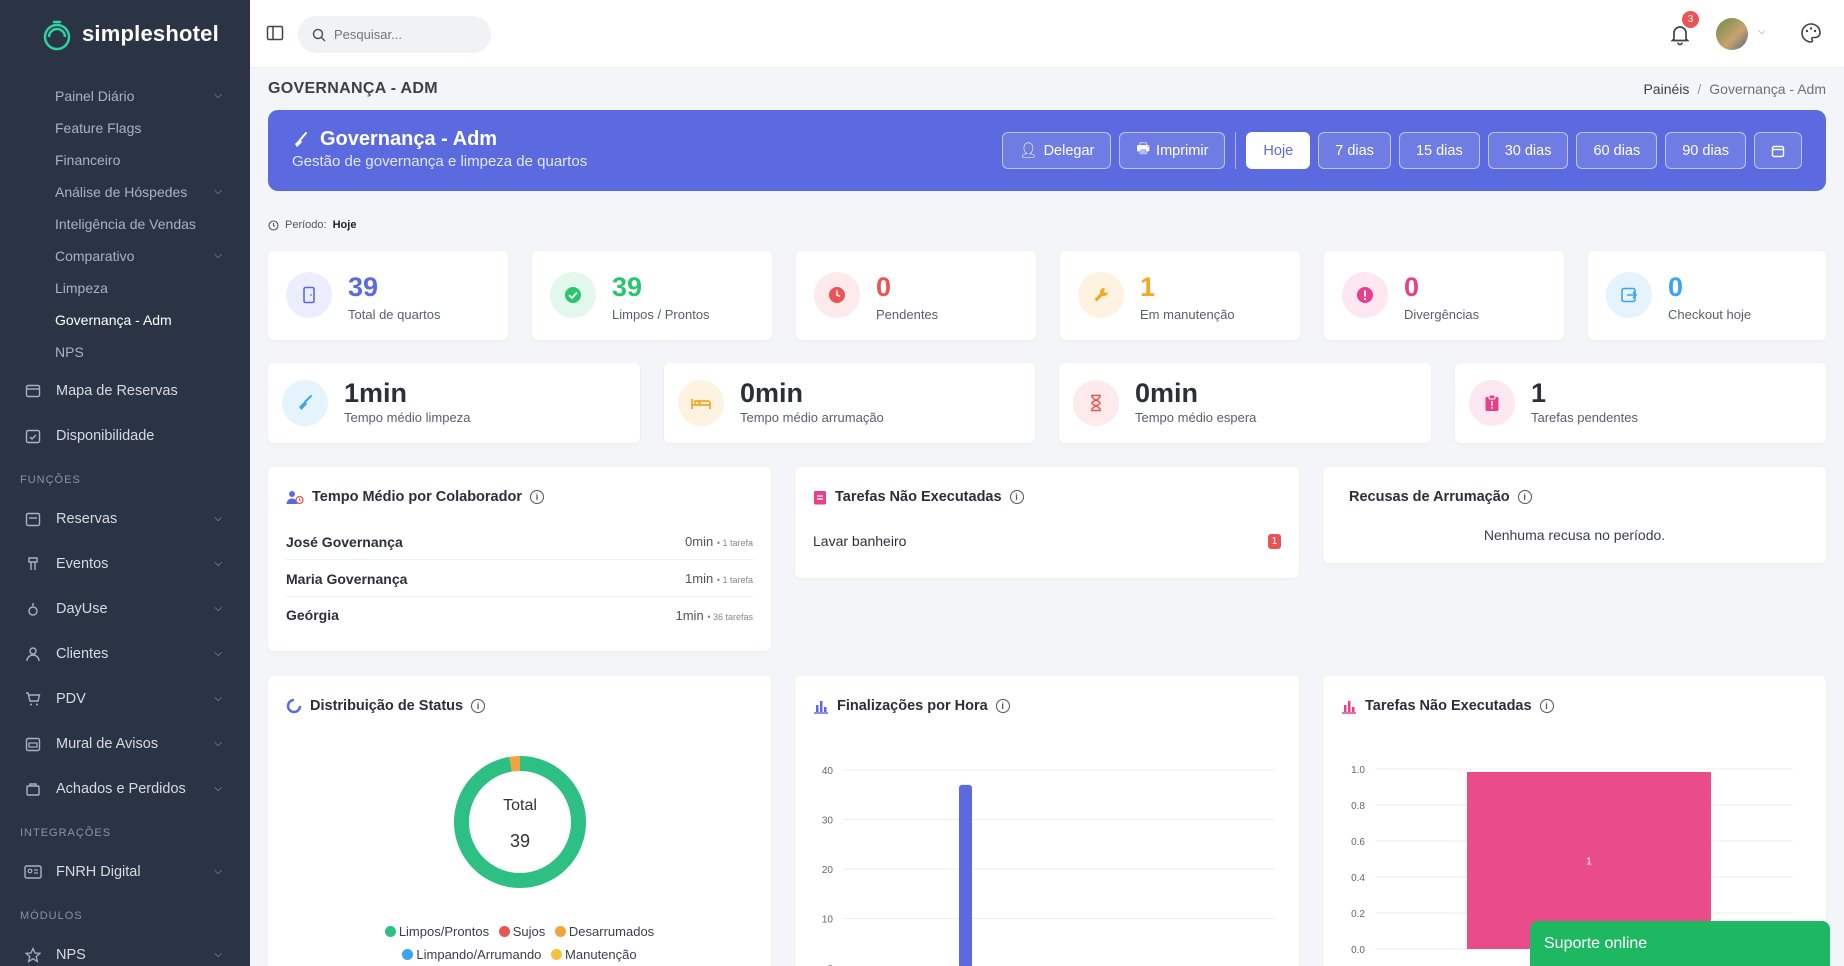 The width and height of the screenshot is (1844, 966). What do you see at coordinates (125, 608) in the screenshot?
I see `sidebar-item-dayuse: DayUse ⌵` at bounding box center [125, 608].